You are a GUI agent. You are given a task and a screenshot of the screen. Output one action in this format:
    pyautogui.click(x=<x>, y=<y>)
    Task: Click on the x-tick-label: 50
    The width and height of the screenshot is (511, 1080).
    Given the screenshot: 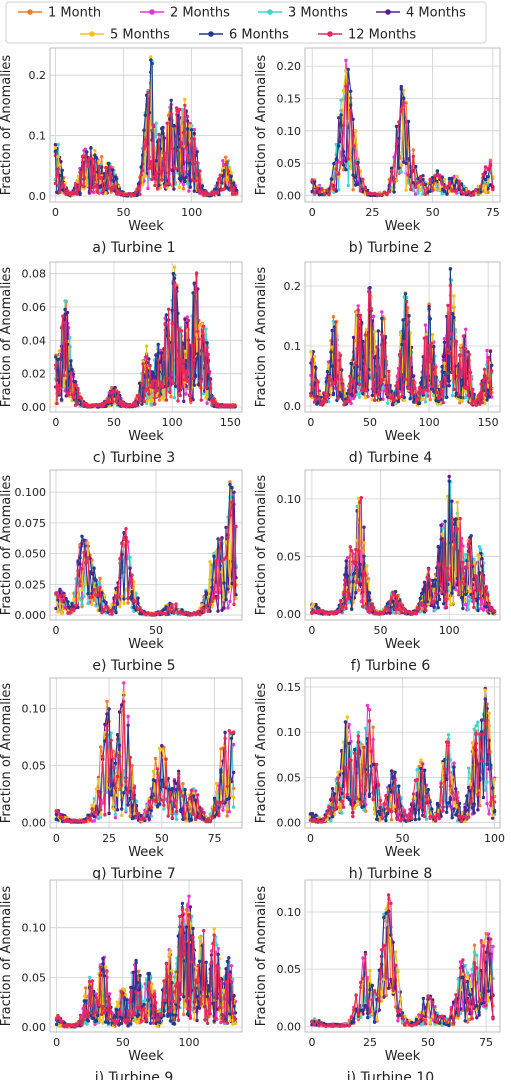 What is the action you would take?
    pyautogui.click(x=381, y=630)
    